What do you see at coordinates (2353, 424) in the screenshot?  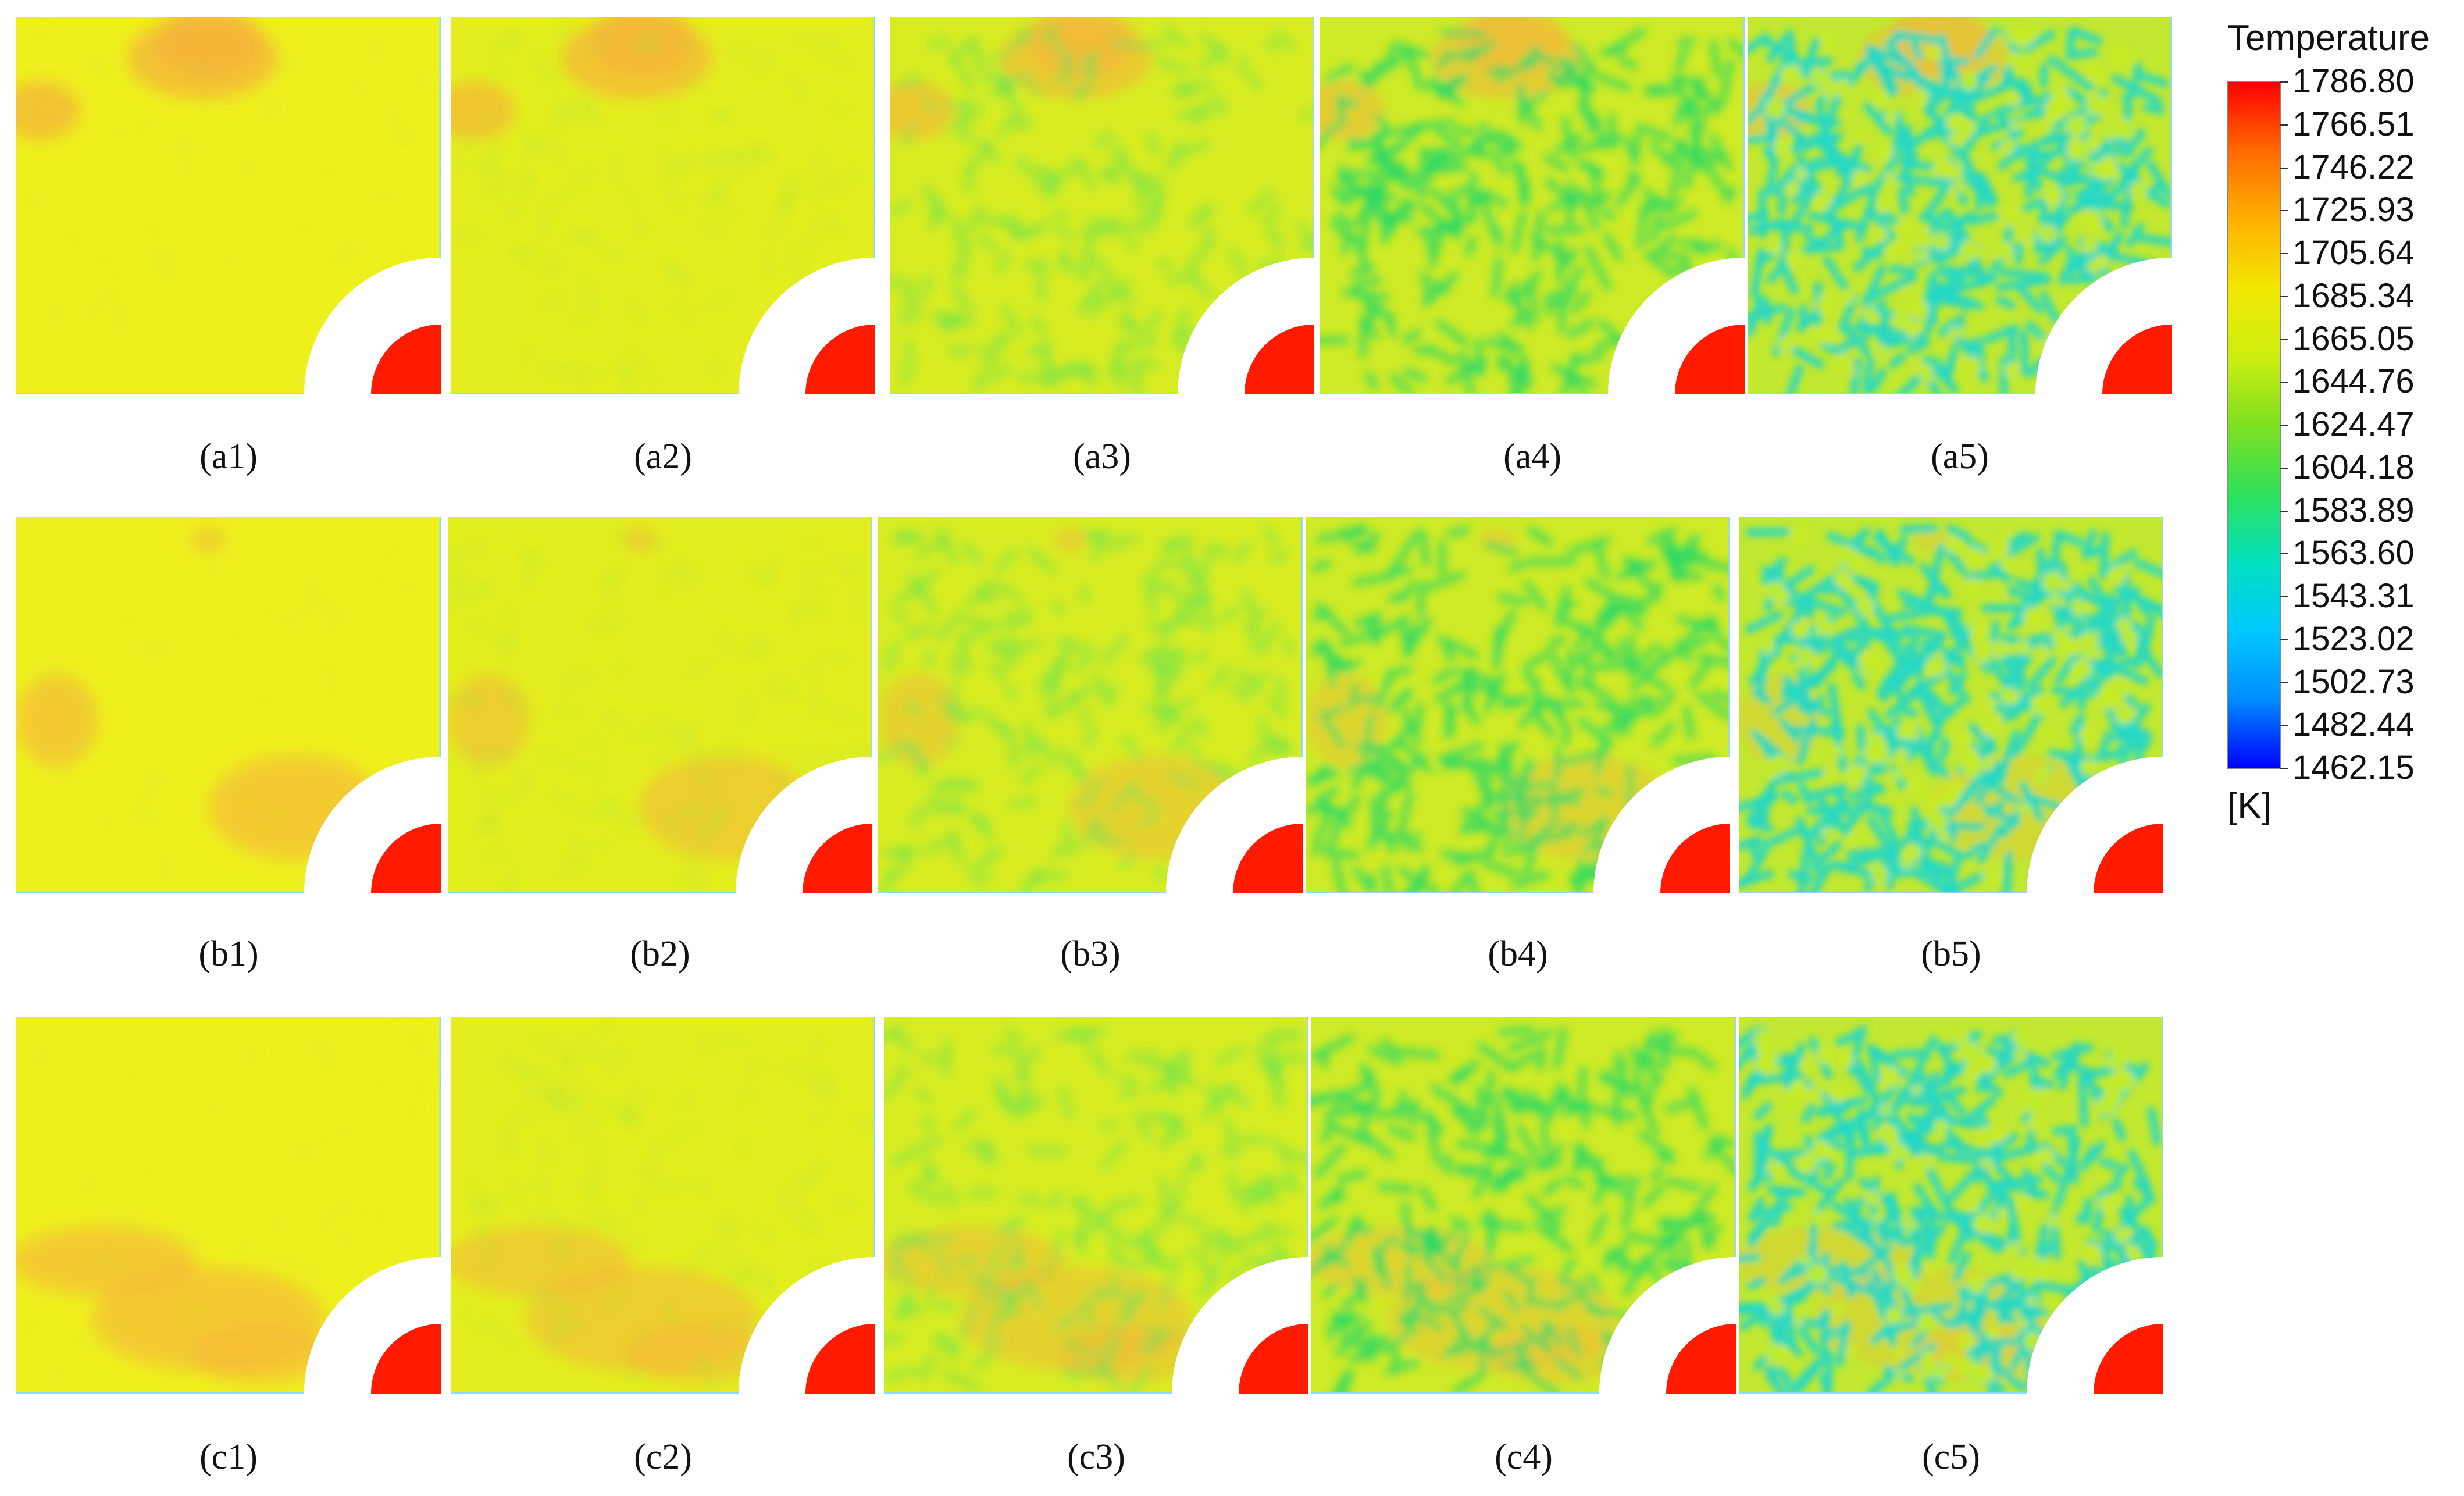 I see `legend-tick-label: 1624.47` at bounding box center [2353, 424].